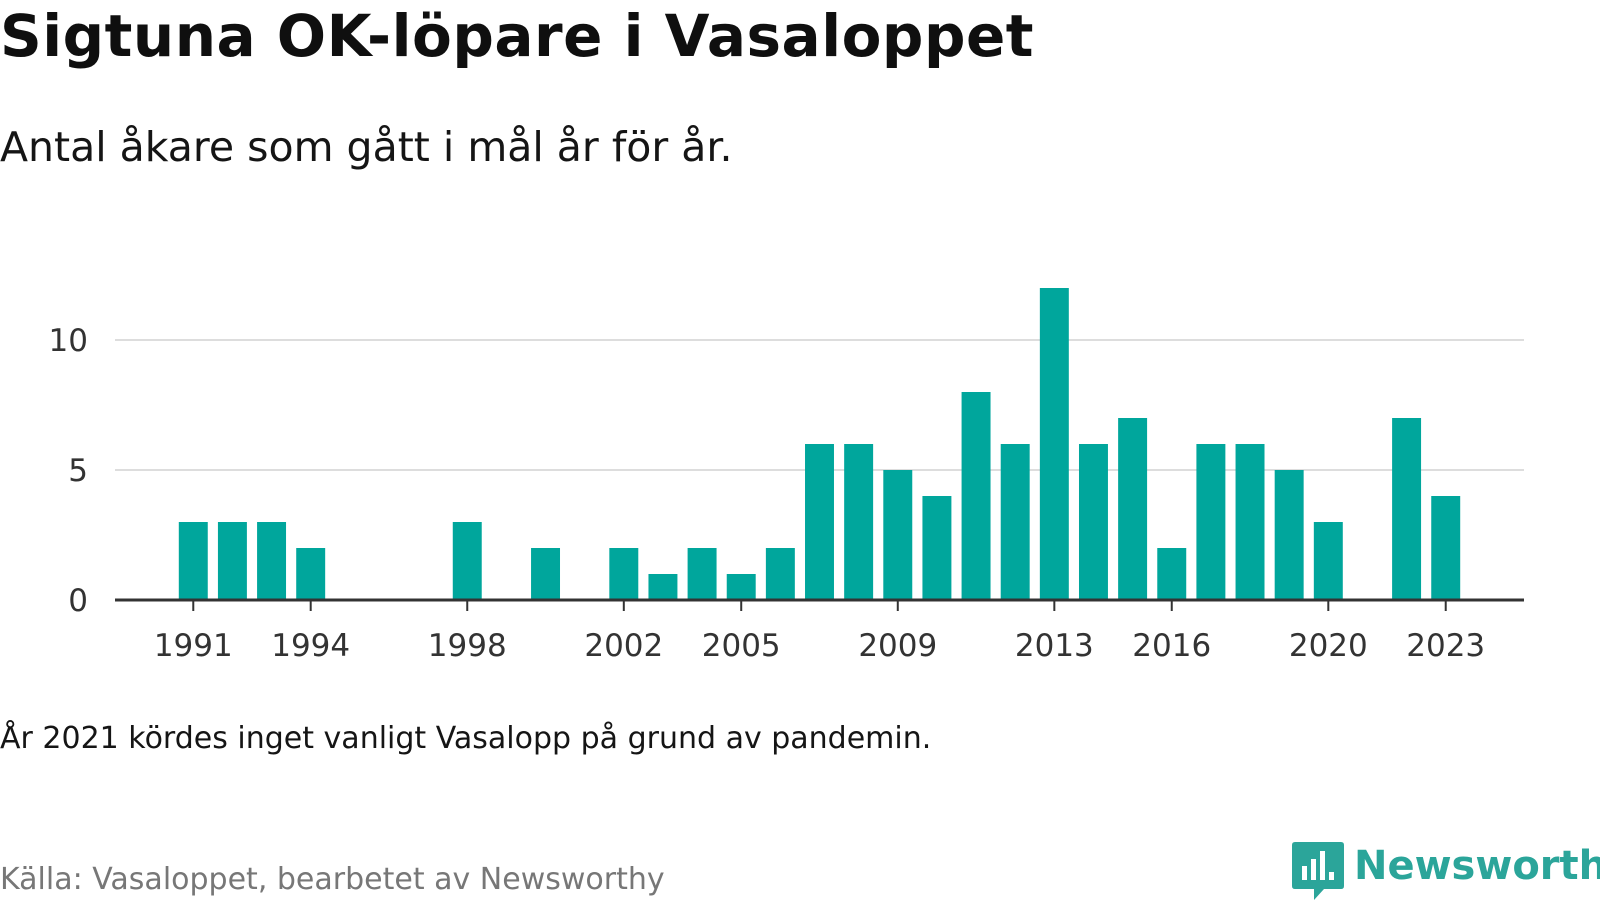 The width and height of the screenshot is (1600, 900). What do you see at coordinates (663, 587) in the screenshot?
I see `bar-2003` at bounding box center [663, 587].